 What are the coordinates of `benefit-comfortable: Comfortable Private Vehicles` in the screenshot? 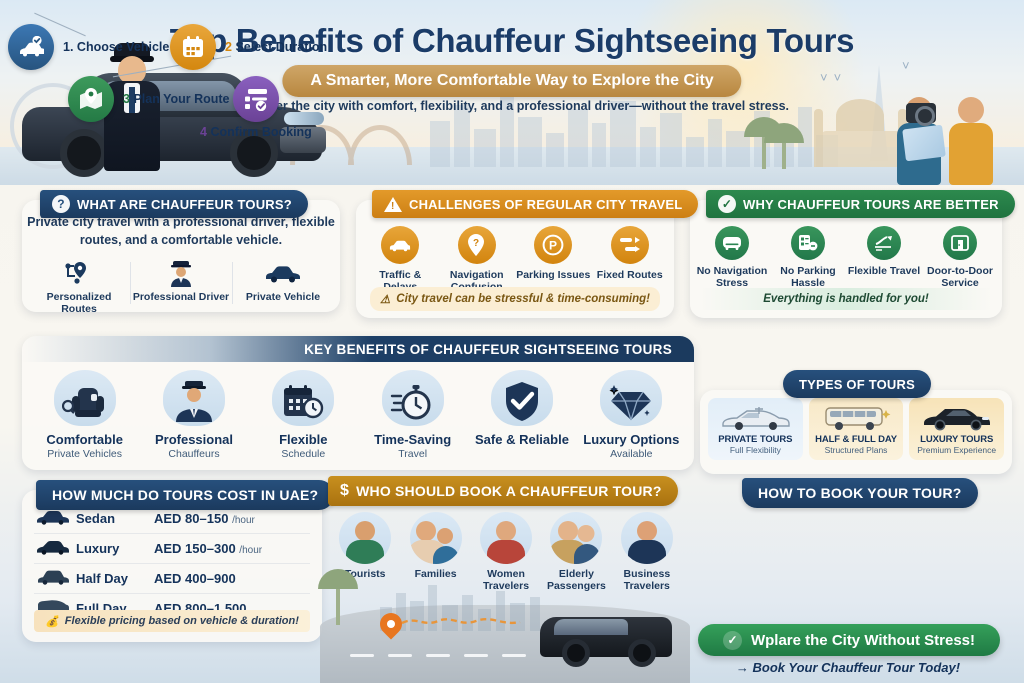 It's located at (84, 415).